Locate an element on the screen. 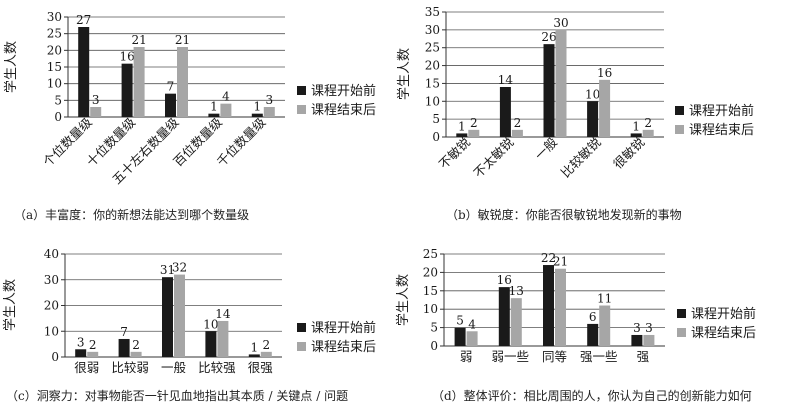 This screenshot has height=410, width=800. x-tick-label: 不太敏锐 is located at coordinates (494, 157).